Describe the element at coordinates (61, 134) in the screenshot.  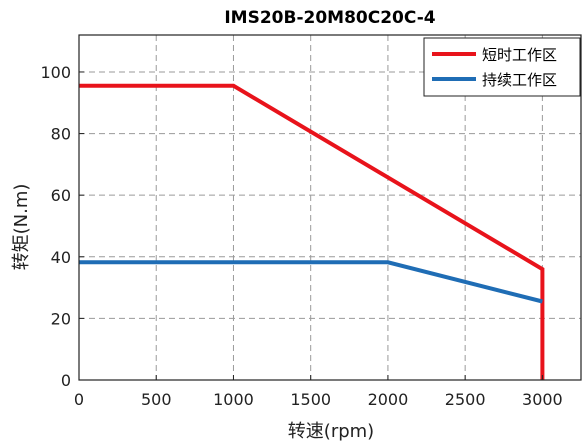
I see `y-tick-label: 80` at that location.